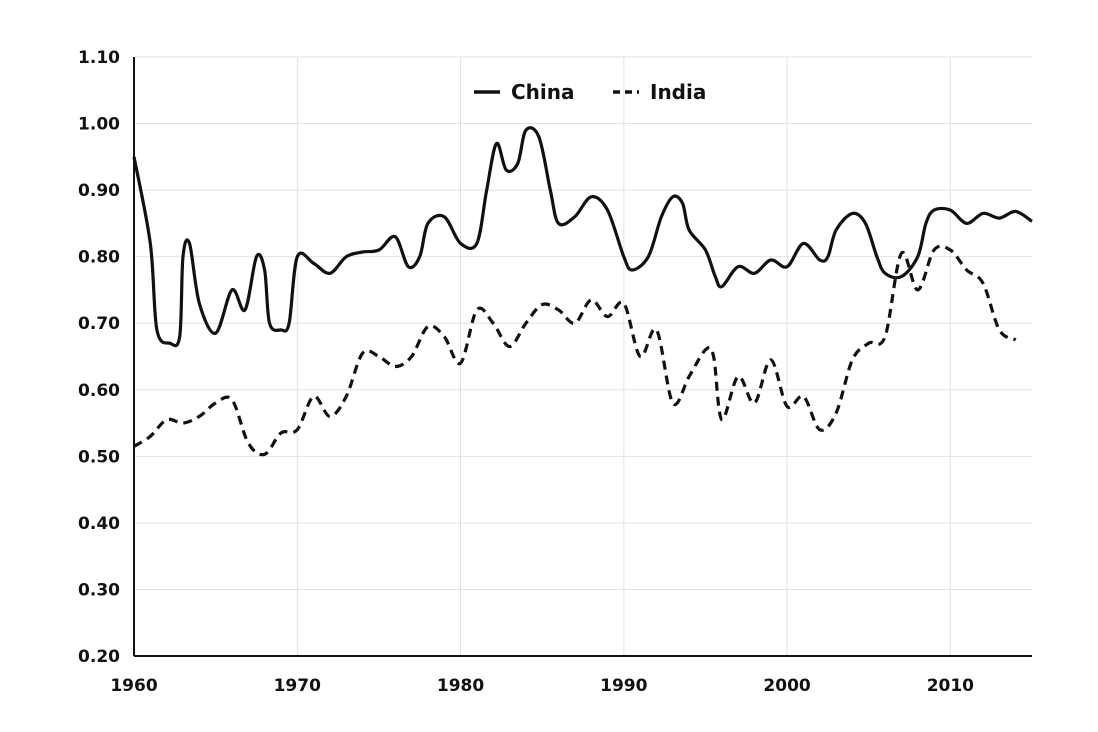  Describe the element at coordinates (99, 191) in the screenshot. I see `y-tick-label: 0.90` at that location.